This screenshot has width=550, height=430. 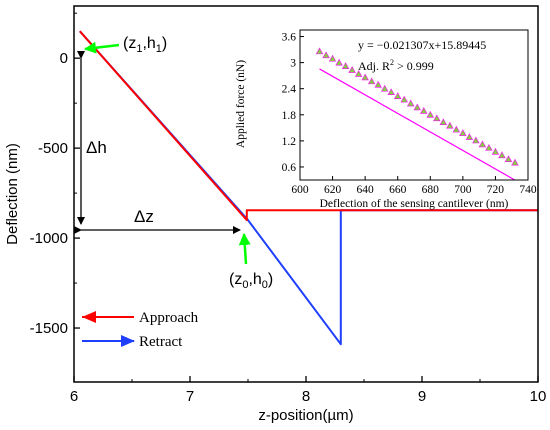 What do you see at coordinates (289, 168) in the screenshot?
I see `inset-y-tick-label: 0.6` at bounding box center [289, 168].